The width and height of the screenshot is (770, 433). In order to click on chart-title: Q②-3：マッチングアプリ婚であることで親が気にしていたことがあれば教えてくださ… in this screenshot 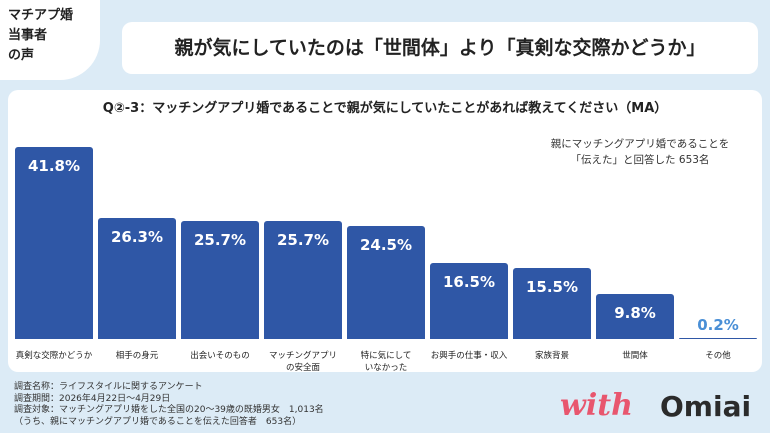, I will do `click(385, 108)`.